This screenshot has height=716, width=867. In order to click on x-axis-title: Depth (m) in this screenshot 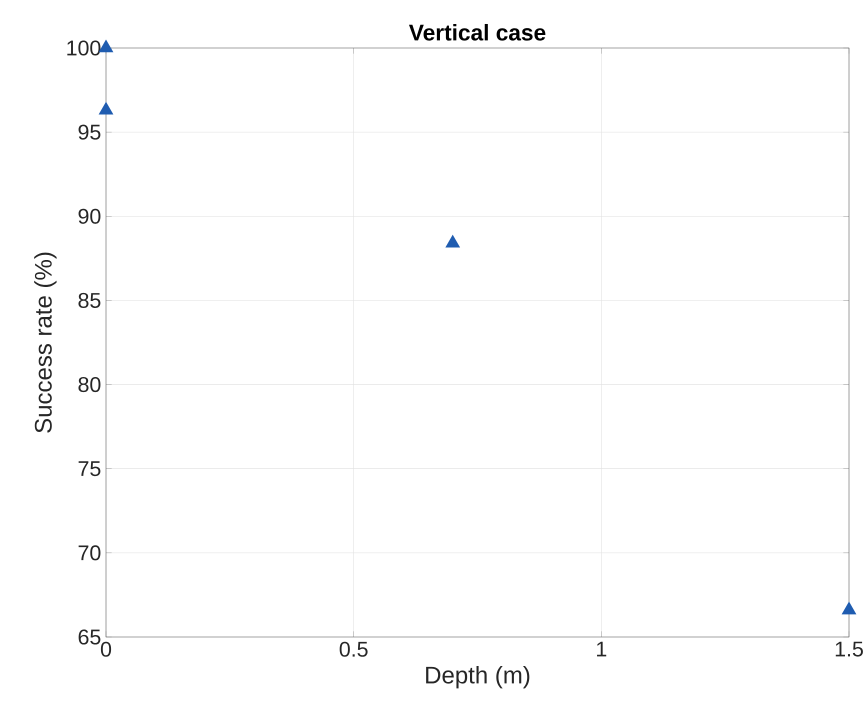, I will do `click(478, 677)`.